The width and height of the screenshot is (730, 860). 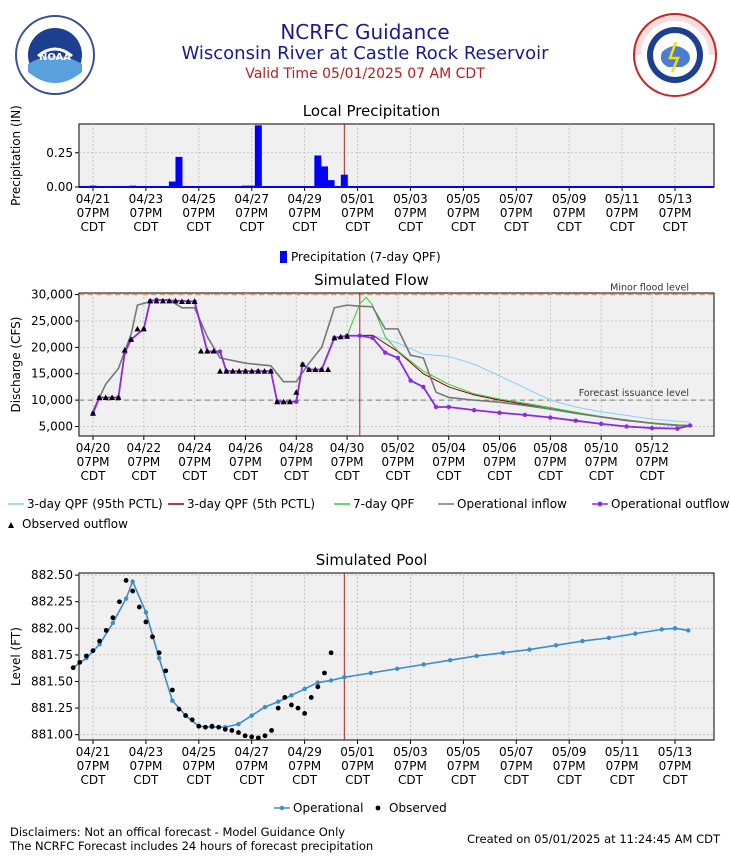 What do you see at coordinates (52, 681) in the screenshot?
I see `y-tick-label: 881.50` at bounding box center [52, 681].